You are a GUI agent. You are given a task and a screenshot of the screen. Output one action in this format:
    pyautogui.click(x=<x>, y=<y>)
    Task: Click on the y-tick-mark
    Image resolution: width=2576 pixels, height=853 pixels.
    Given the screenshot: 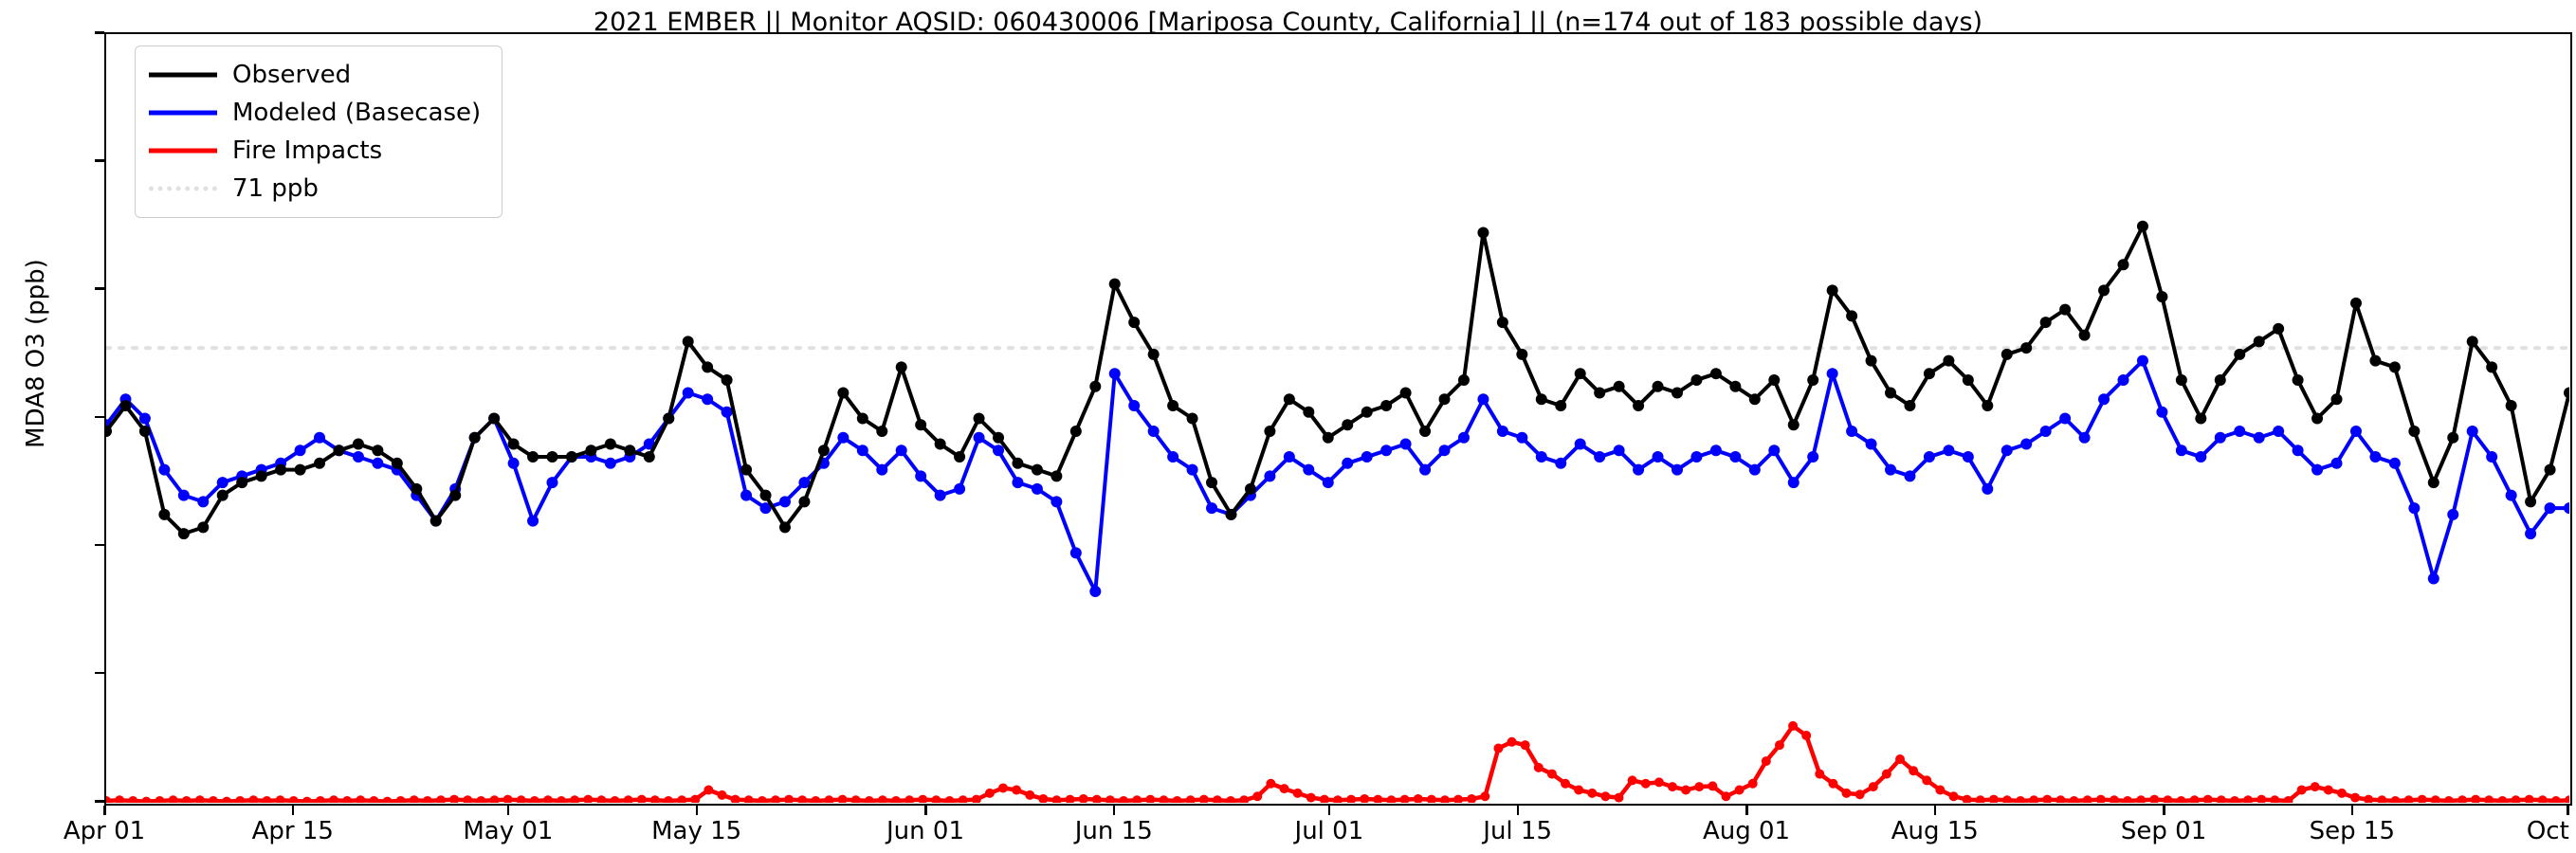 What is the action you would take?
    pyautogui.click(x=99, y=160)
    